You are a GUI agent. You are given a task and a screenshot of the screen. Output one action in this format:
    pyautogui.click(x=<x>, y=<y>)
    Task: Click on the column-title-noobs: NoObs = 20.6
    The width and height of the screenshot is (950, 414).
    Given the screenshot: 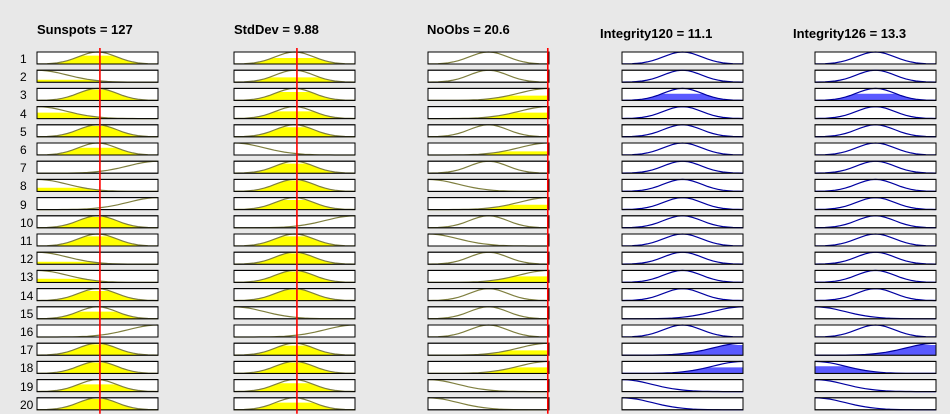 What is the action you would take?
    pyautogui.click(x=468, y=29)
    